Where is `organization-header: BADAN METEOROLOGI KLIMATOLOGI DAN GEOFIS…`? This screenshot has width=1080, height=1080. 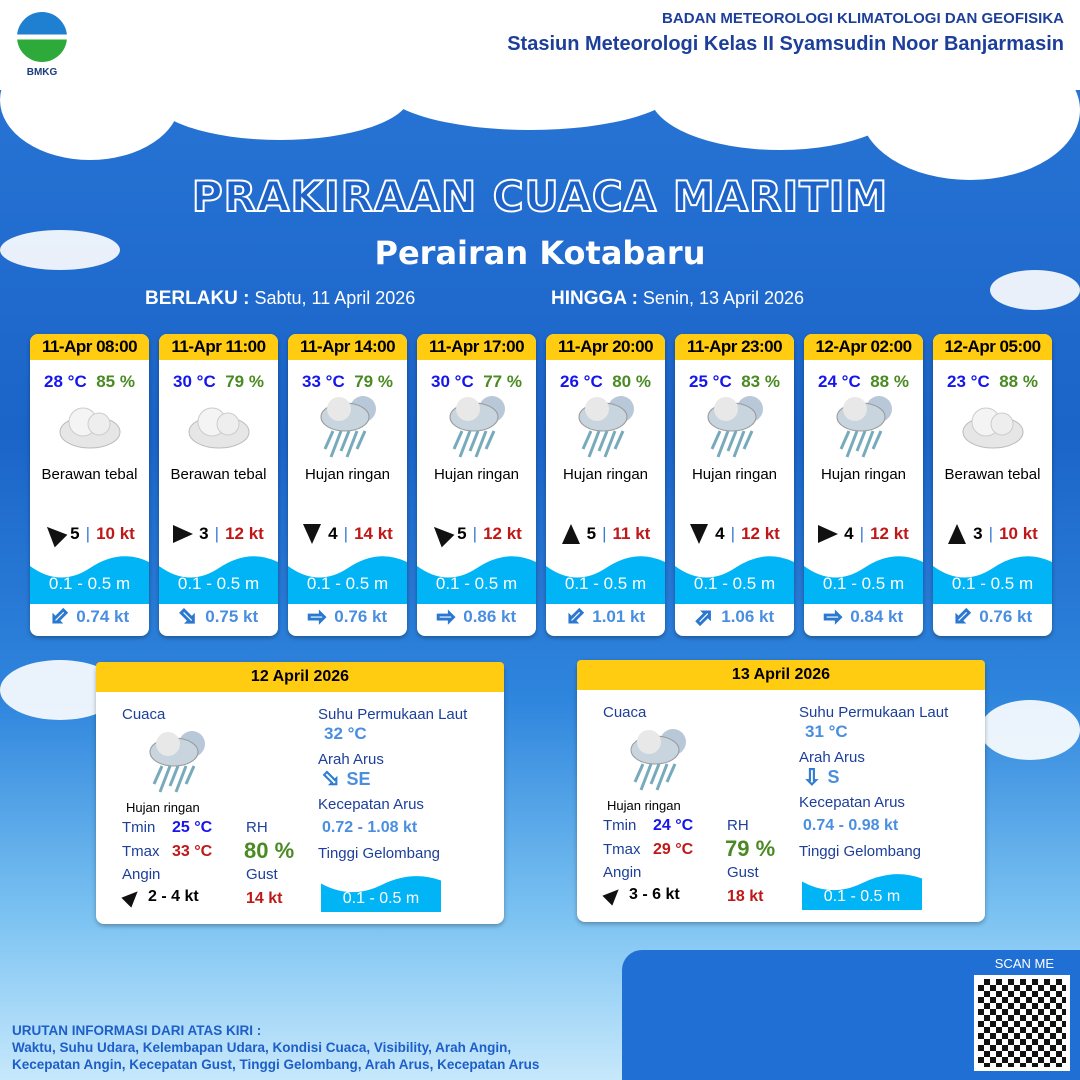 organization-header: BADAN METEOROLOGI KLIMATOLOGI DAN GEOFIS… is located at coordinates (785, 33).